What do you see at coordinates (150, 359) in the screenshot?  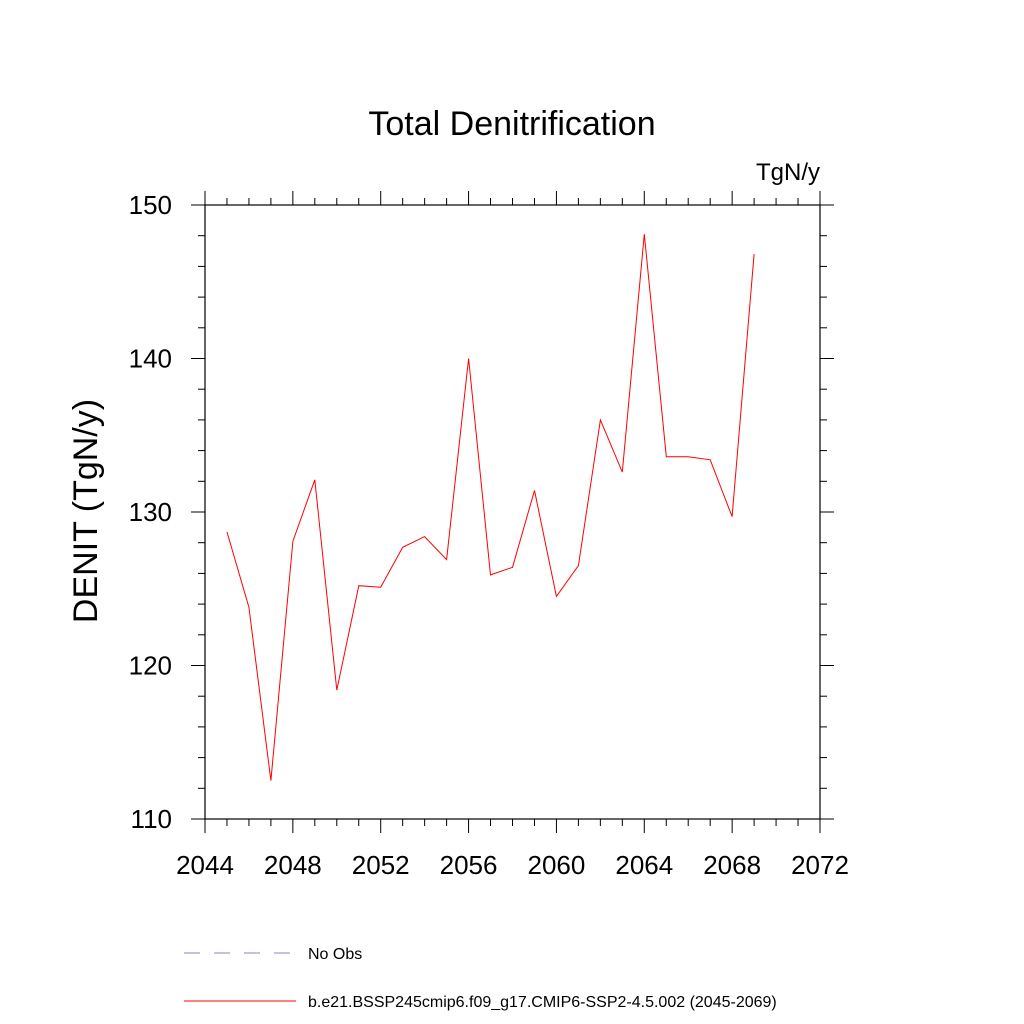 I see `y-tick-label: 140` at bounding box center [150, 359].